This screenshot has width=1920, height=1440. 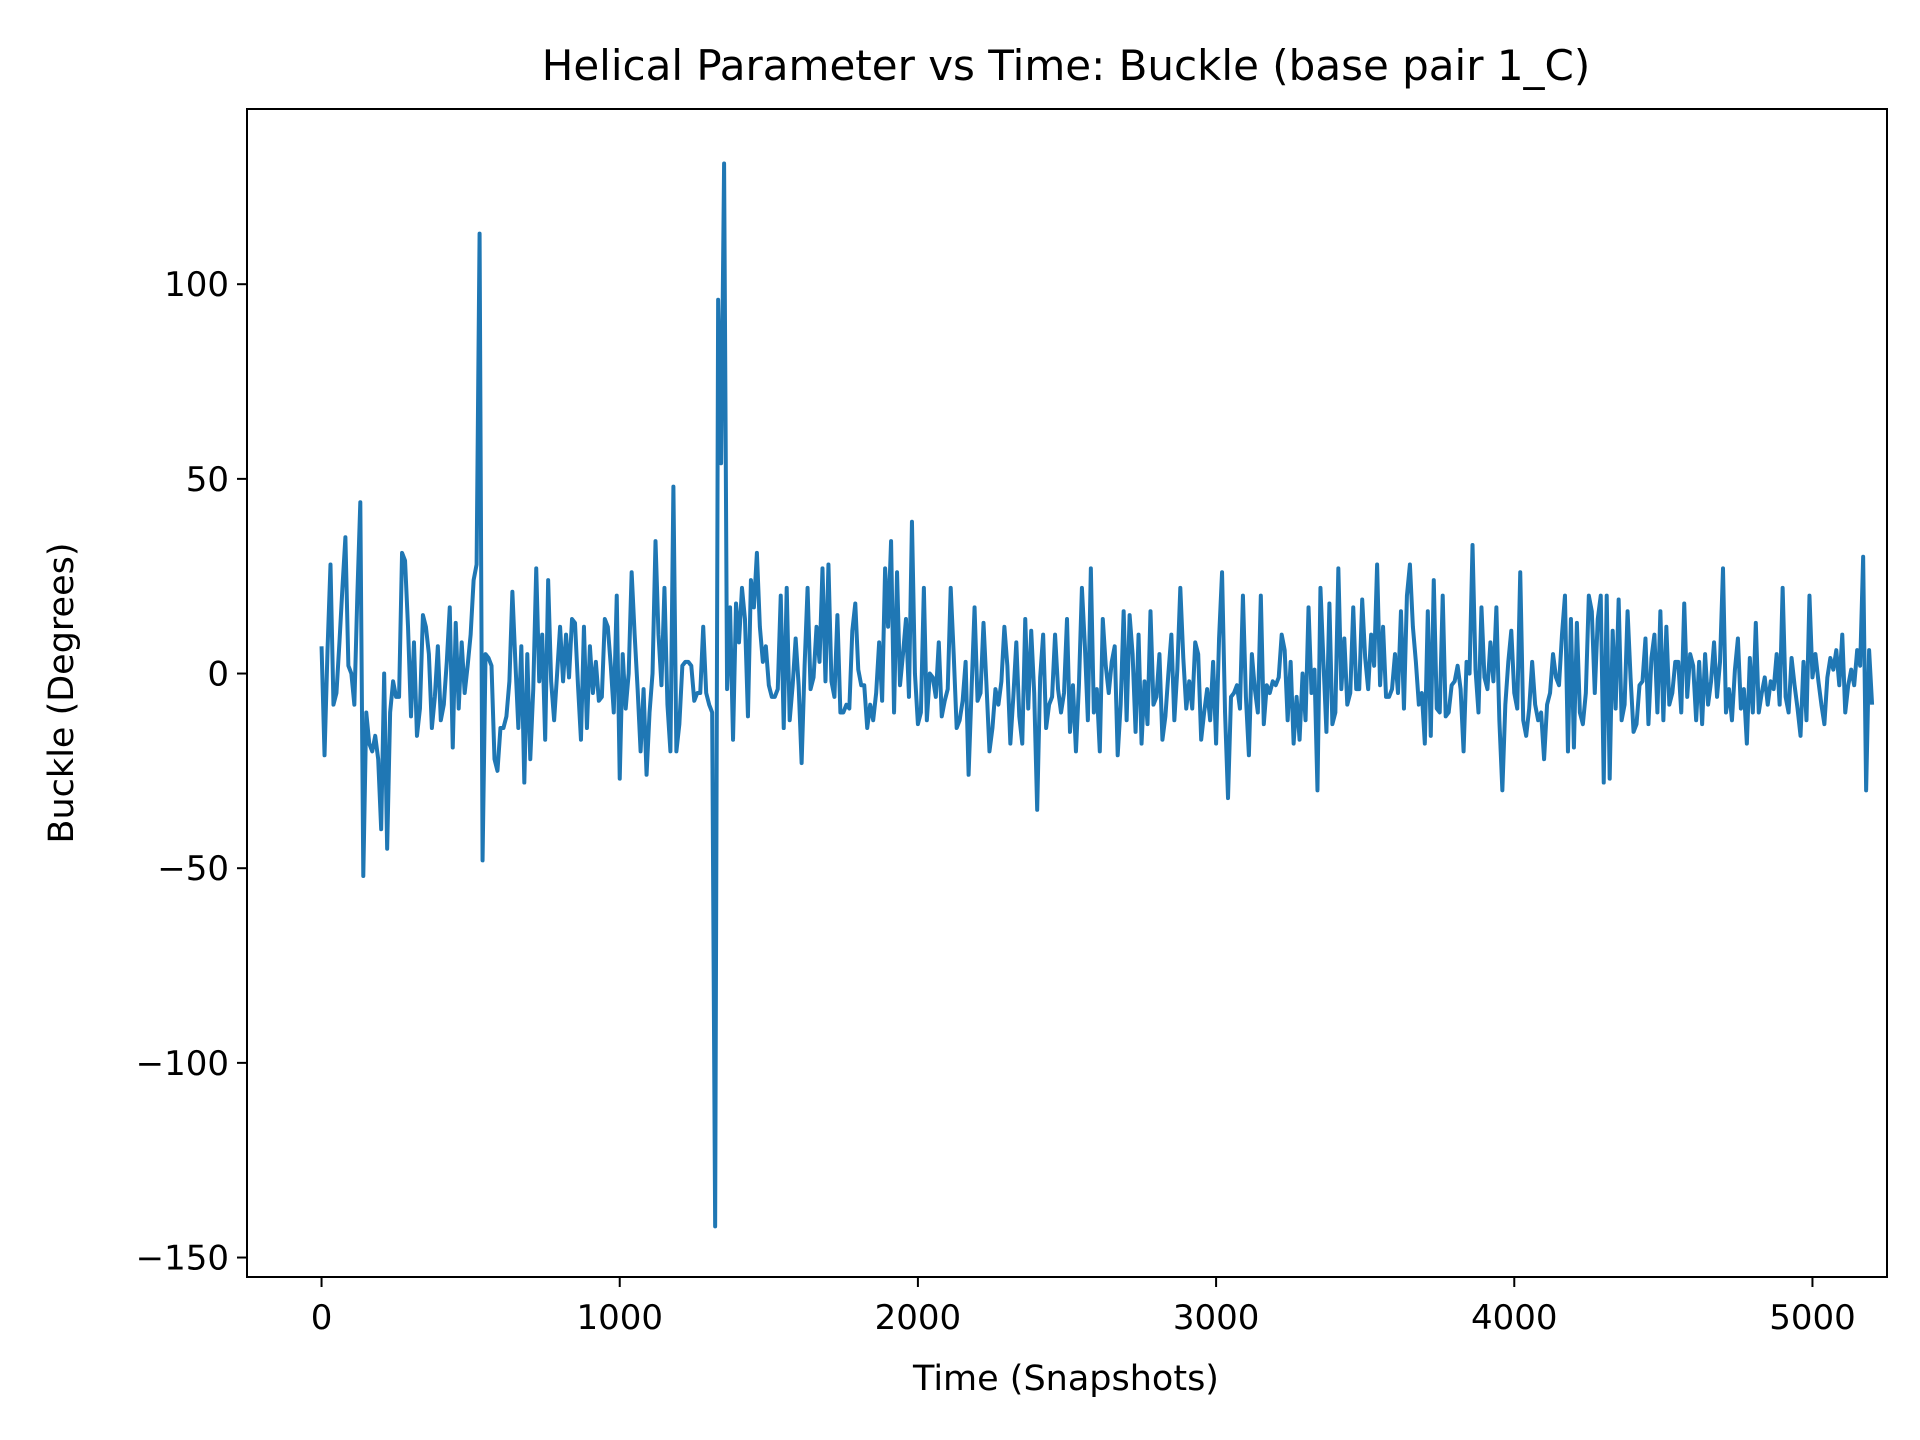 I want to click on y-axis-title: Buckle (Degrees), so click(x=62, y=692).